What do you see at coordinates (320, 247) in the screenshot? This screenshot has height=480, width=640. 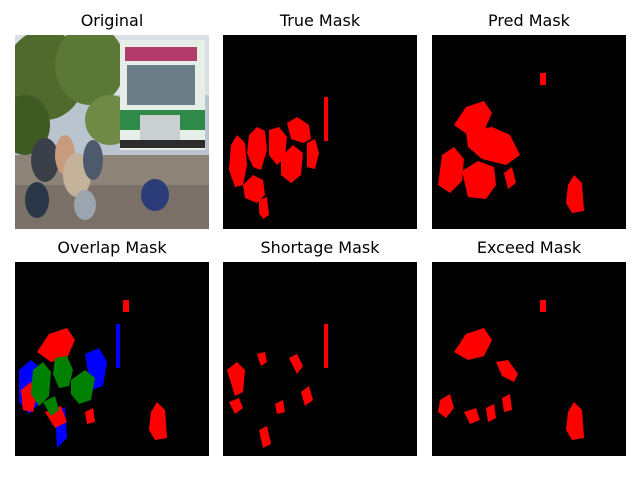 I see `panel-title-shortage-mask: Shortage Mask` at bounding box center [320, 247].